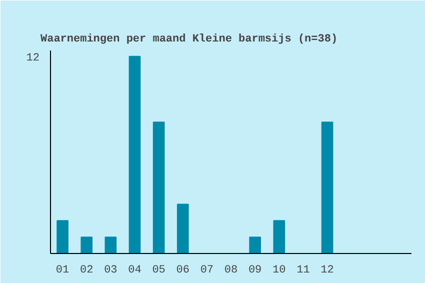 The height and width of the screenshot is (283, 425). Describe the element at coordinates (279, 270) in the screenshot. I see `x-tick-label: 10` at that location.